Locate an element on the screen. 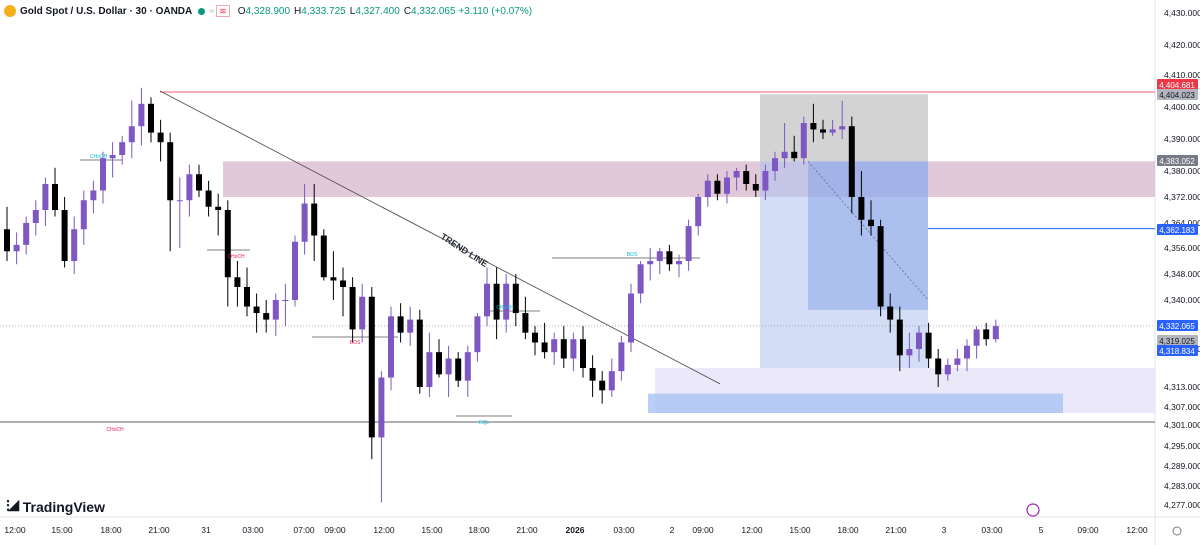  y-tick-label: 4,356.000 is located at coordinates (1182, 248).